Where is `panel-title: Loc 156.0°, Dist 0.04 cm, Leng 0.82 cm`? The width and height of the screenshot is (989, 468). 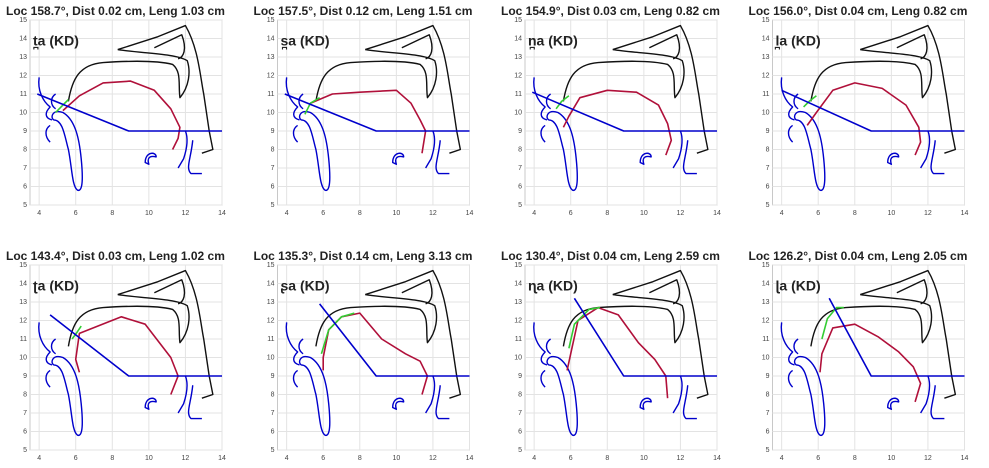 panel-title: Loc 156.0°, Dist 0.04 cm, Leng 0.82 cm is located at coordinates (858, 11).